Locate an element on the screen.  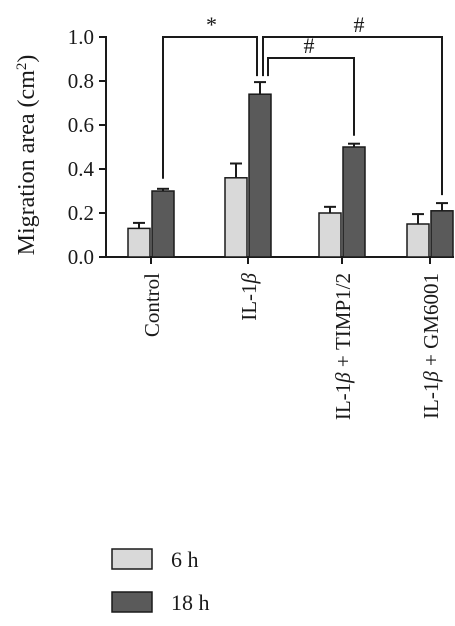
y-tick-label: 0.0 is located at coordinates (81, 257).